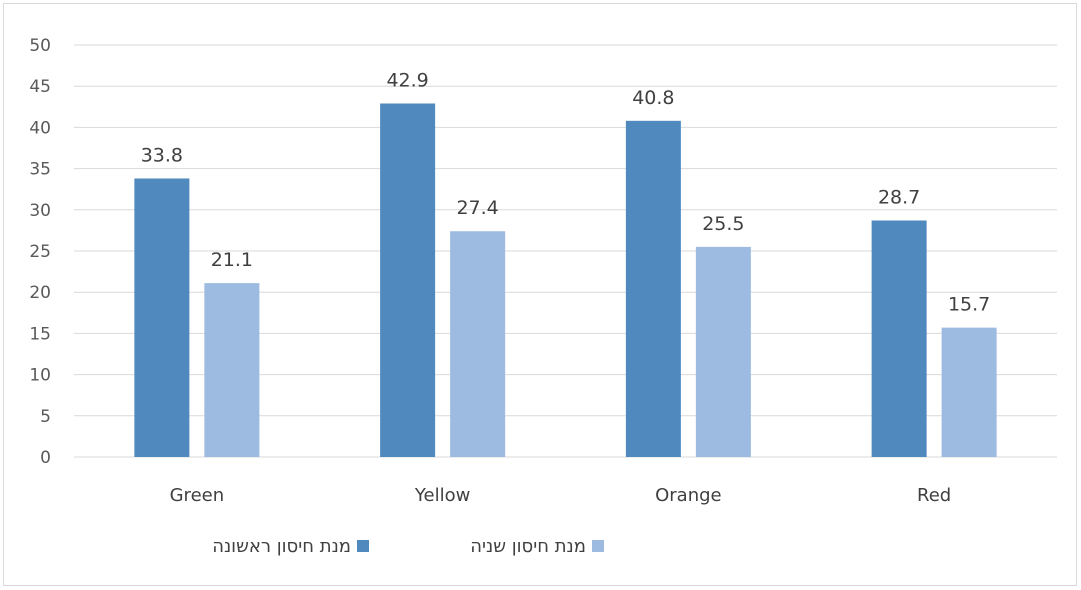 The image size is (1081, 590). What do you see at coordinates (407, 81) in the screenshot?
I see `data-label: 42.9` at bounding box center [407, 81].